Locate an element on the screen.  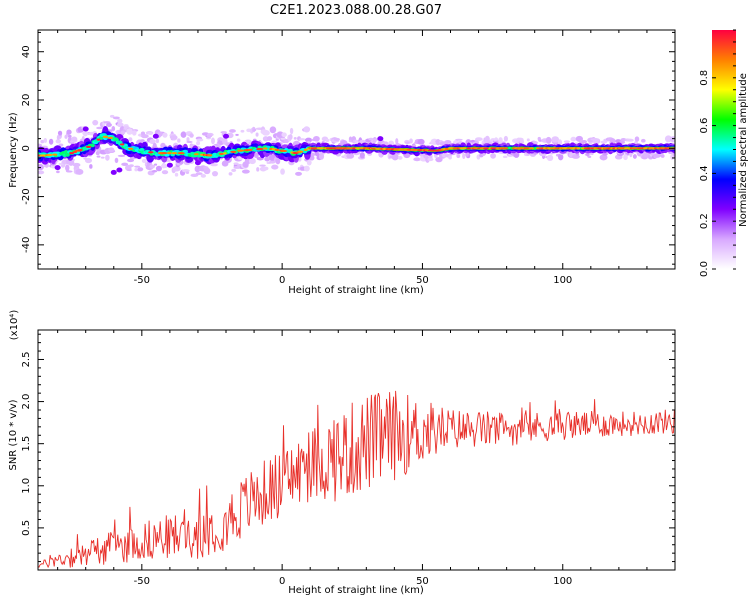
colorbar-gradient is located at coordinates (724, 149).